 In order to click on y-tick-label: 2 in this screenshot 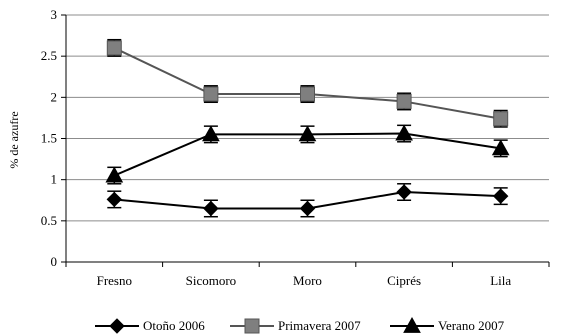, I will do `click(54, 96)`.